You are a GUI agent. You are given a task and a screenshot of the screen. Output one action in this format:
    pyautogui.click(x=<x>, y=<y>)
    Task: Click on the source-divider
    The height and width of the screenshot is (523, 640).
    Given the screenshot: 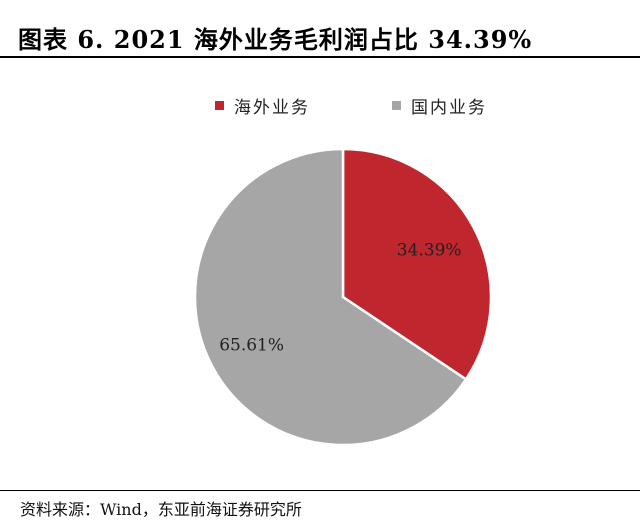 What is the action you would take?
    pyautogui.click(x=320, y=490)
    